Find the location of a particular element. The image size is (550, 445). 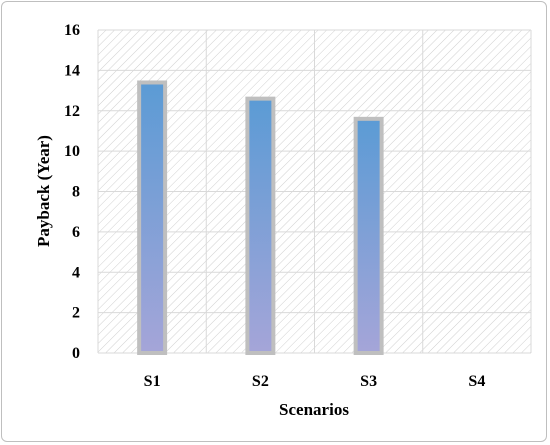

y-tick-labels: 0 2 4 6 8 10 12 14 16 is located at coordinates (72, 192).